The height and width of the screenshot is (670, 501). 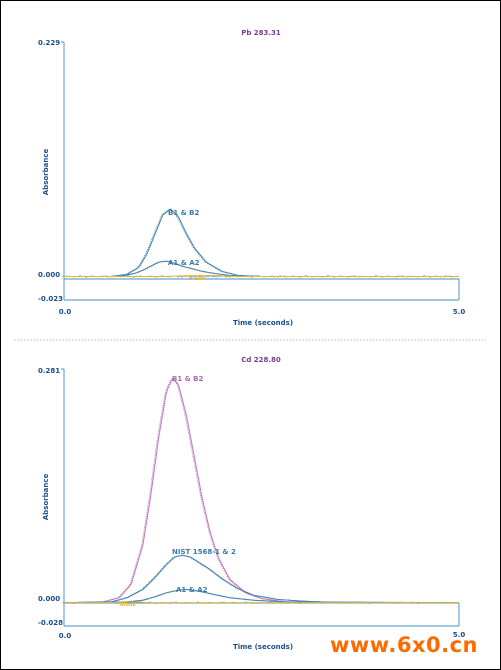 I want to click on cd-series-blank, so click(x=261, y=602).